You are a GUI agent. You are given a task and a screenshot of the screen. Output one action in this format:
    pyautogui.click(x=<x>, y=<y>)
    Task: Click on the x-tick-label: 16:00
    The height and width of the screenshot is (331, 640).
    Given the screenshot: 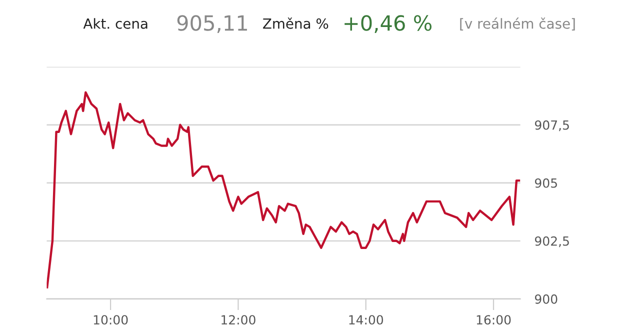 What is the action you would take?
    pyautogui.click(x=493, y=320)
    